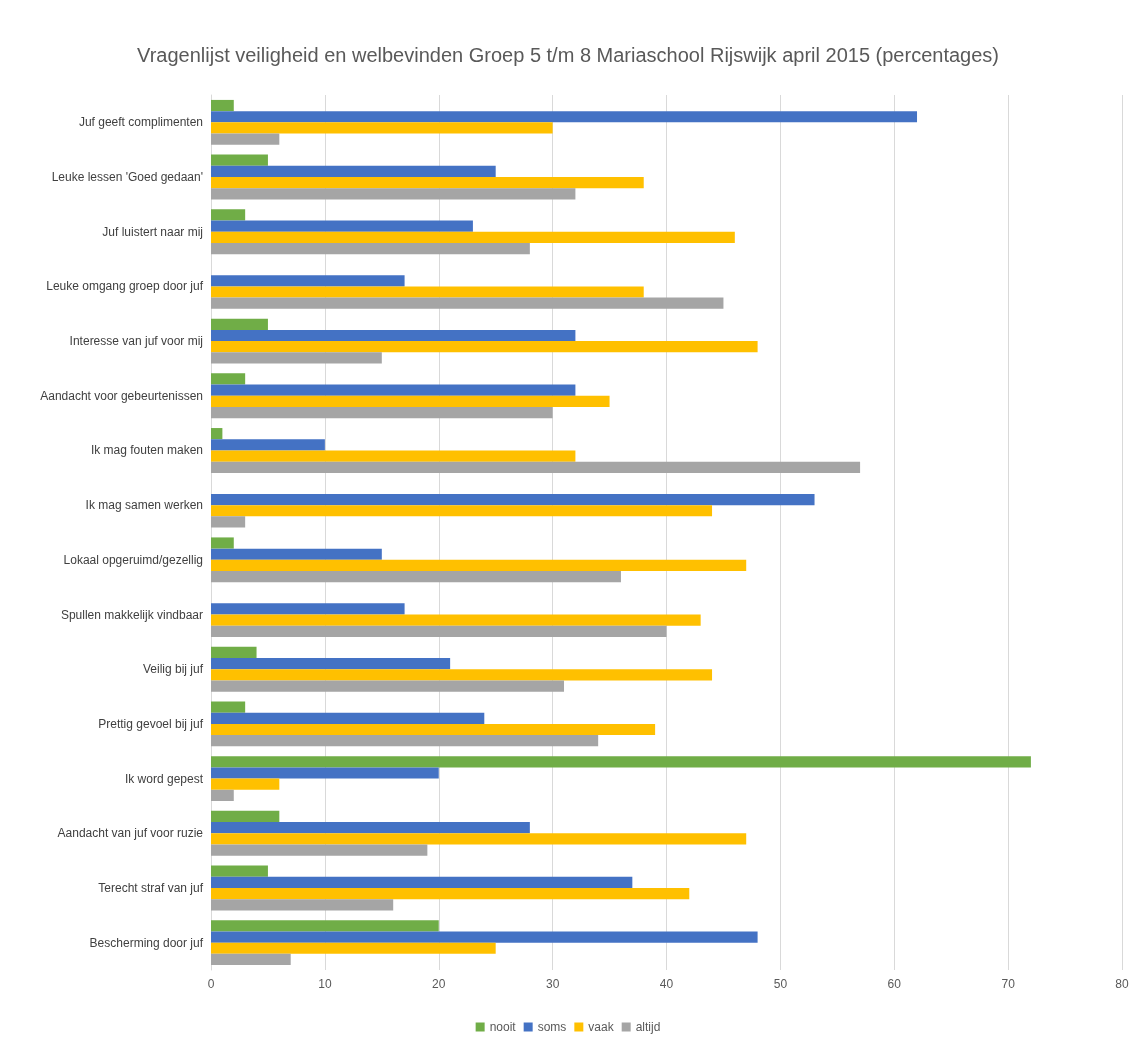  Describe the element at coordinates (648, 1027) in the screenshot. I see `legend-label: altijd` at that location.